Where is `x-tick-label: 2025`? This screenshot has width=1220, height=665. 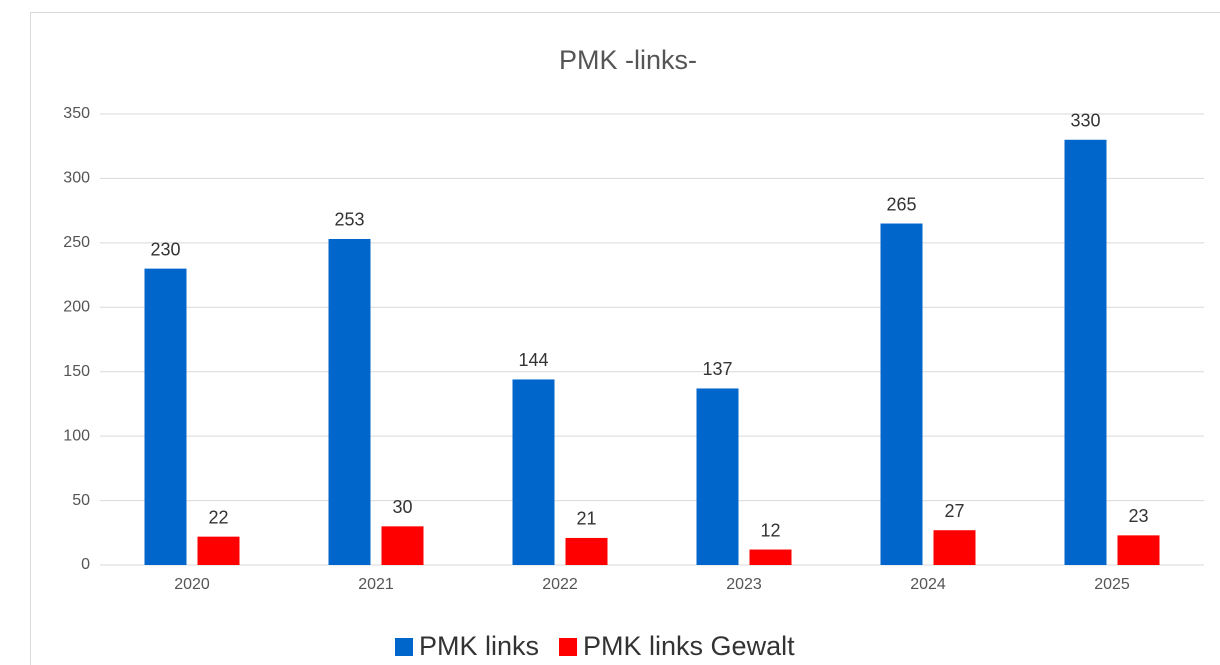
x-tick-label: 2025 is located at coordinates (1112, 584).